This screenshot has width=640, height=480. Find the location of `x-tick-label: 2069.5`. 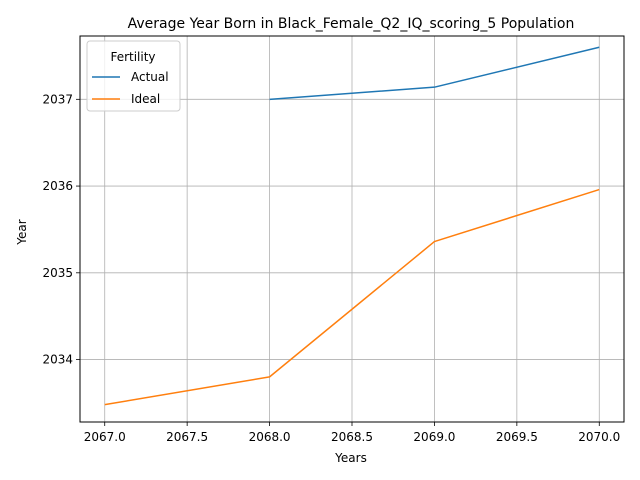

x-tick-label: 2069.5 is located at coordinates (517, 437).